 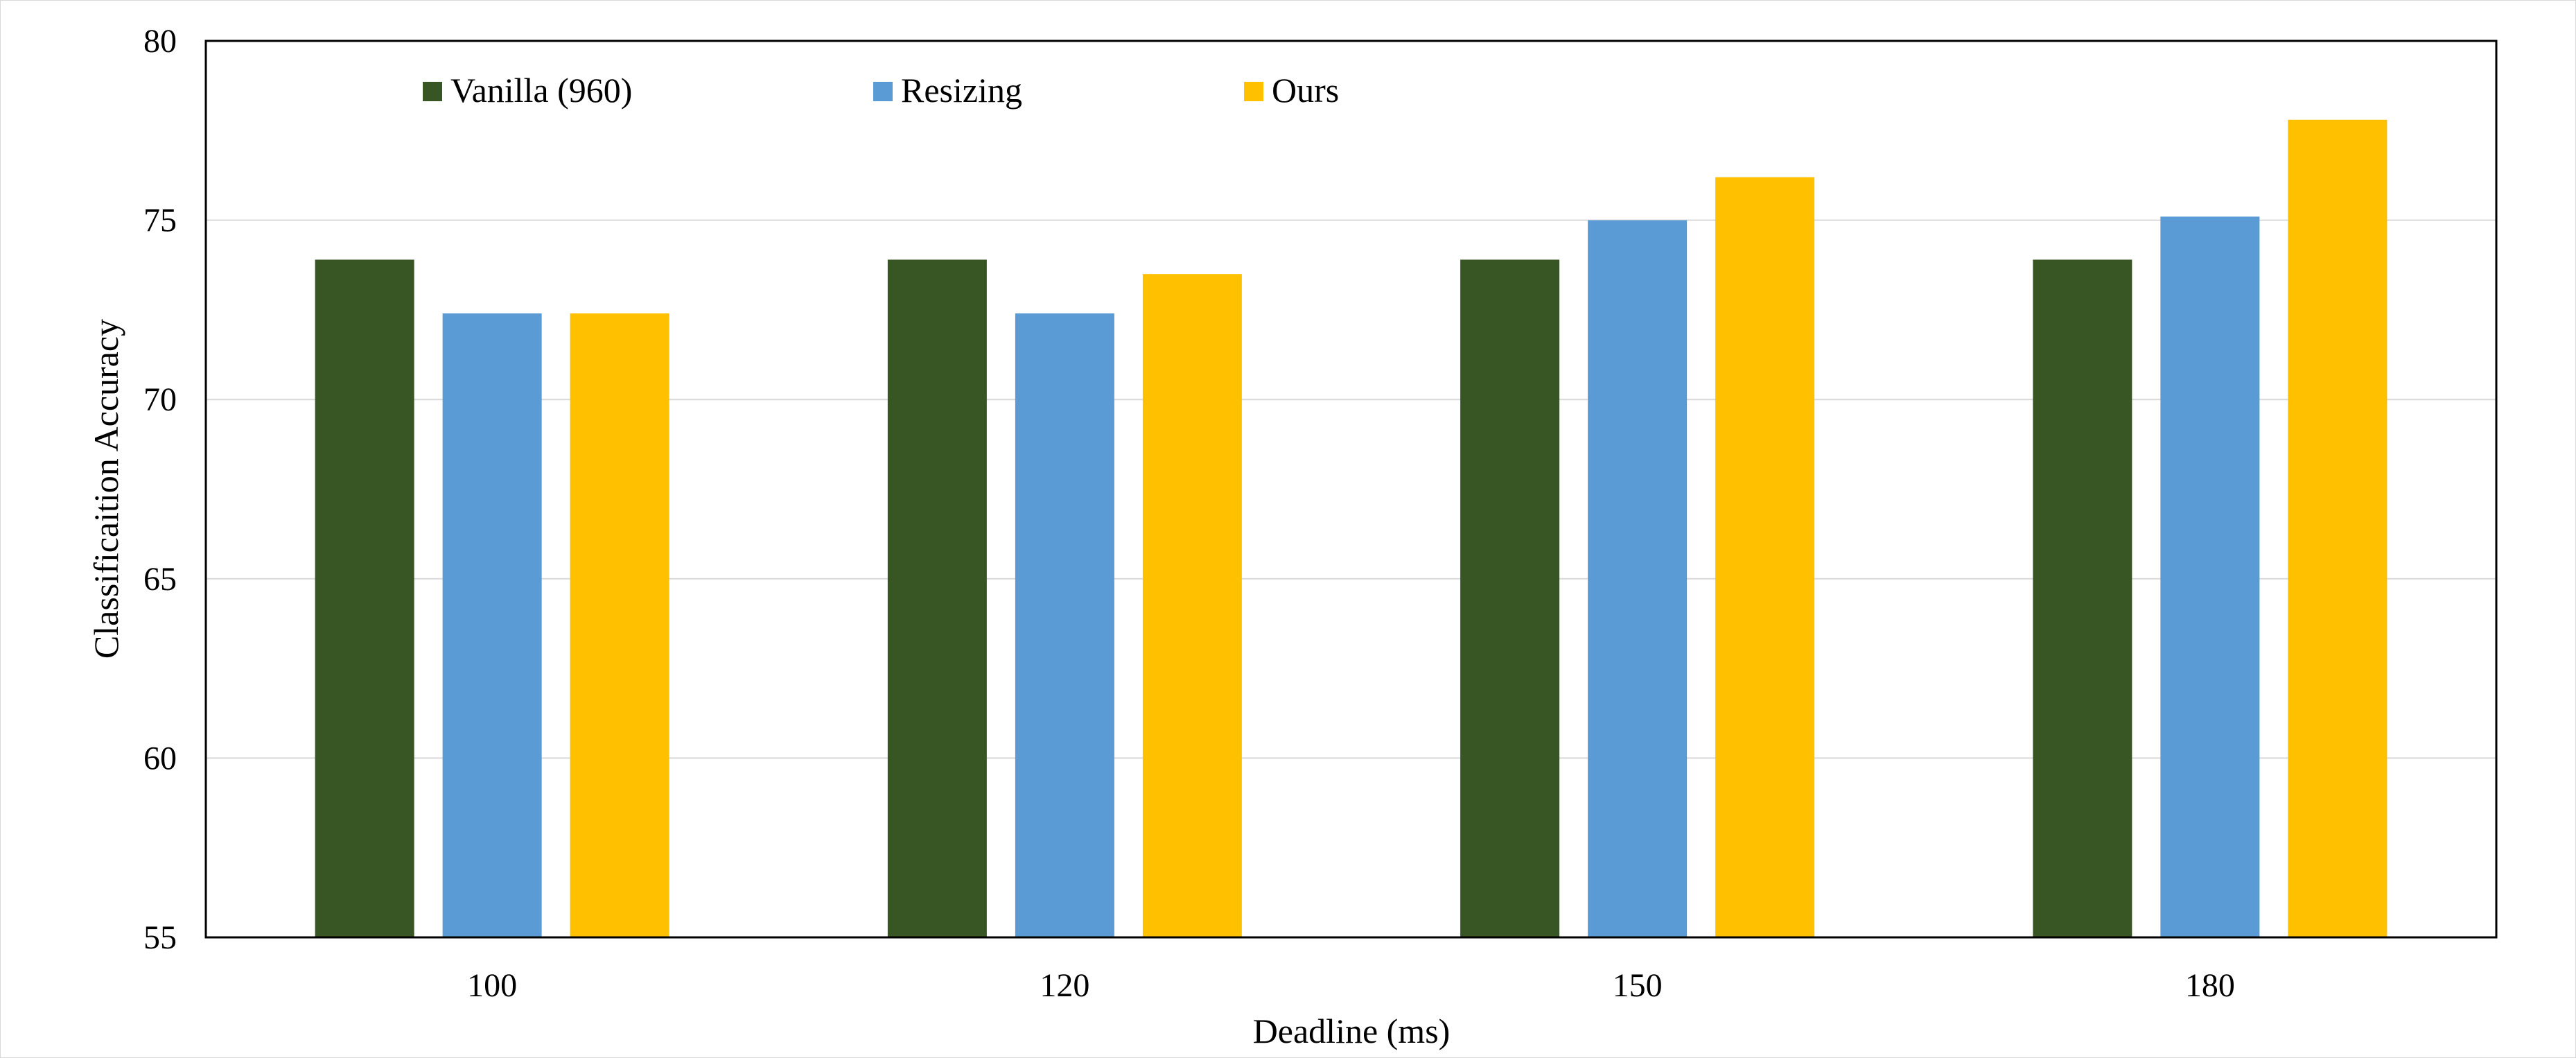 I want to click on y-axis-ticks: 55 60 65 70 75 80, so click(x=160, y=489).